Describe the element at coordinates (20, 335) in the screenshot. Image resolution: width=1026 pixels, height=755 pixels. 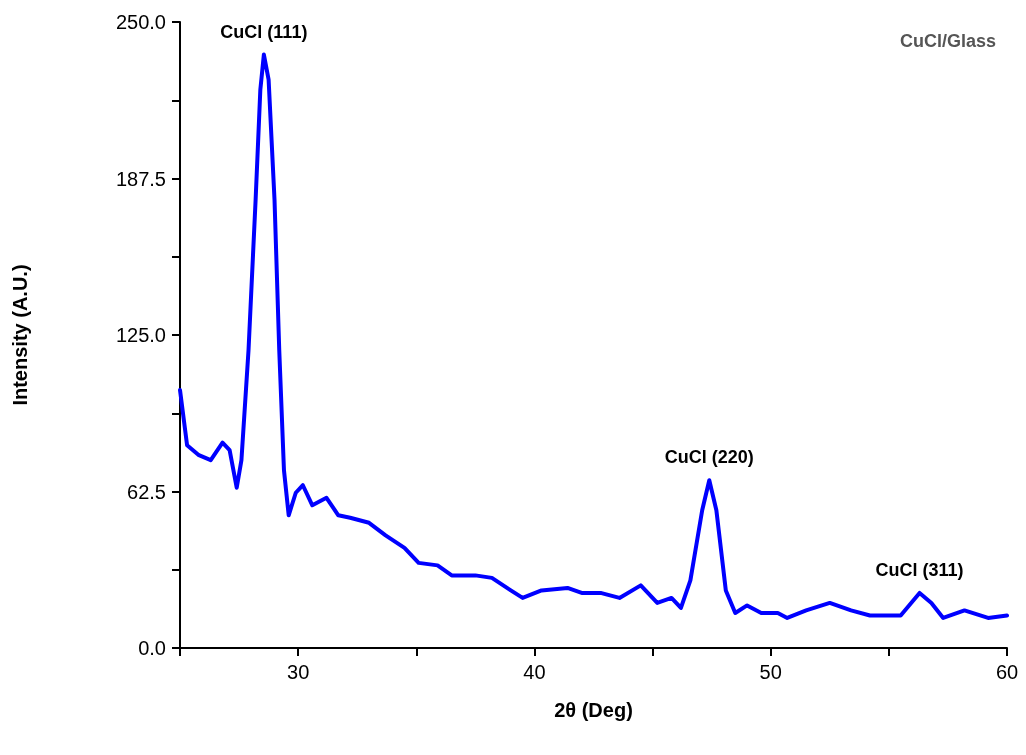
I see `y-axis-title: Intensity (A.U.)` at that location.